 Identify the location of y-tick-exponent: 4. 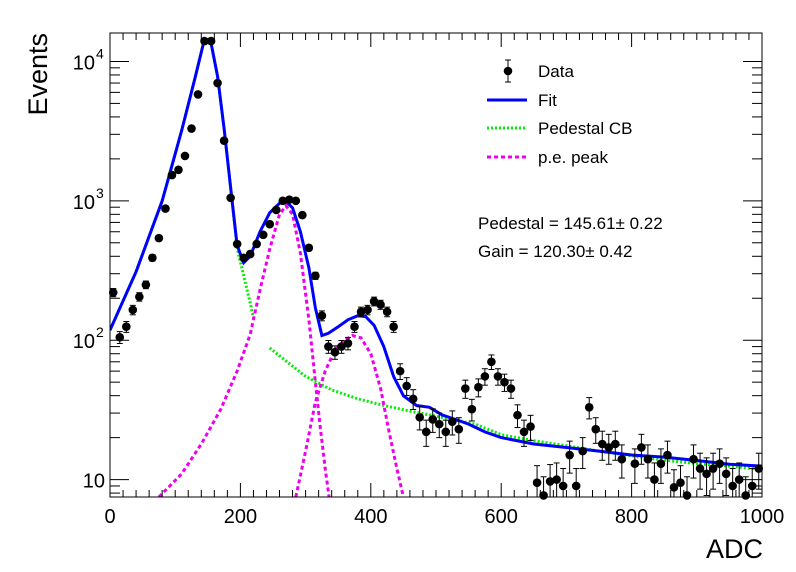
(100, 53).